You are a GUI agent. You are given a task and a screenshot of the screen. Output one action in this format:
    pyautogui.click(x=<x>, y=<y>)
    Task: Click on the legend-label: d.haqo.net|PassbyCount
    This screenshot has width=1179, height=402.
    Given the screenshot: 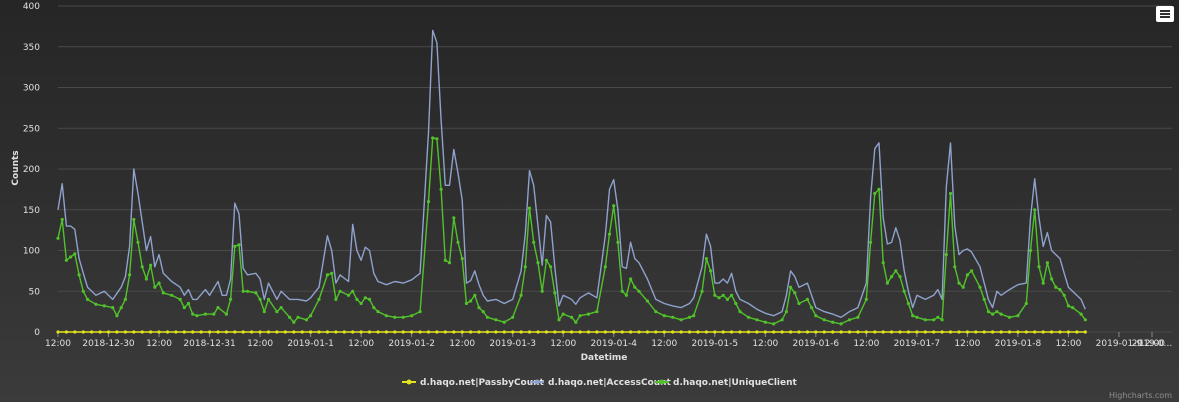 What is the action you would take?
    pyautogui.click(x=482, y=383)
    